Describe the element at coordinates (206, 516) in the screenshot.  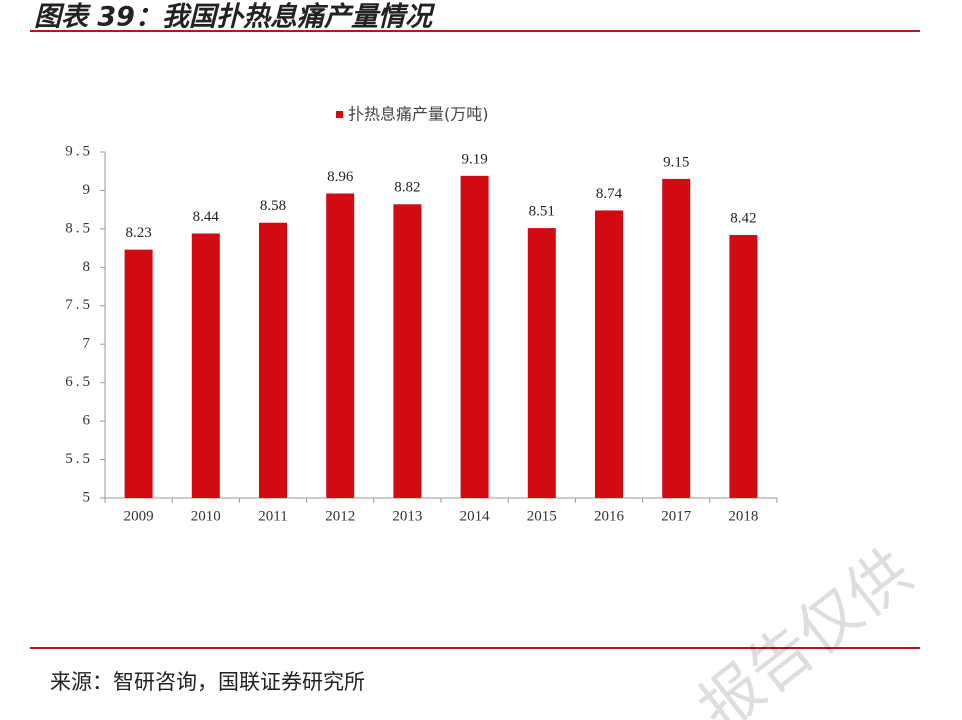
I see `x-tick-label: 2010` at that location.